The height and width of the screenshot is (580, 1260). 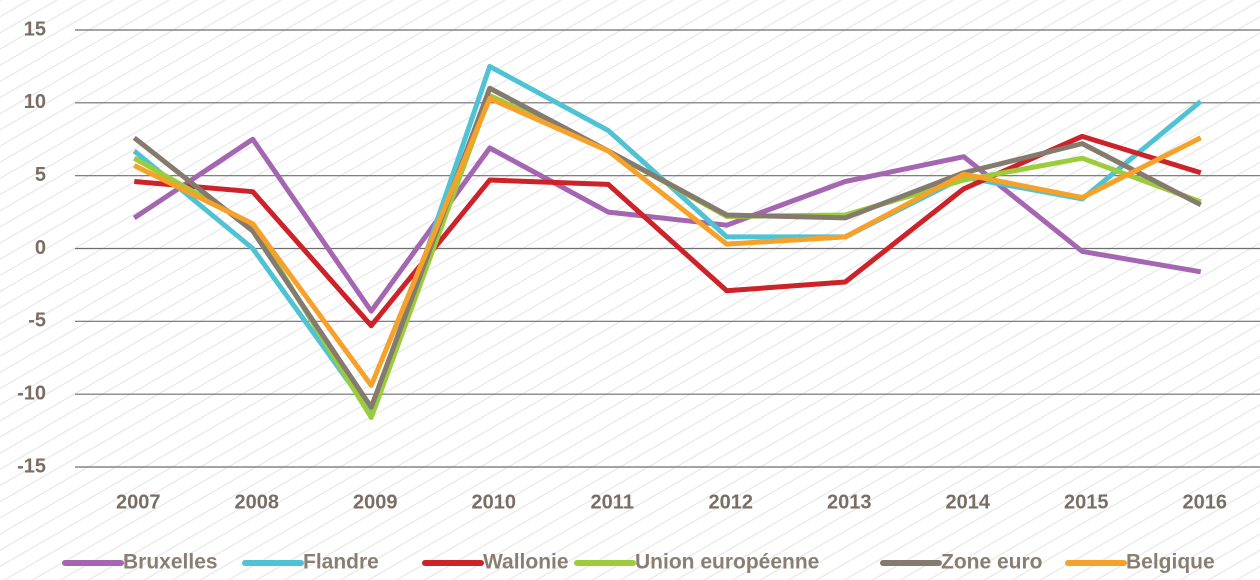 What do you see at coordinates (727, 562) in the screenshot?
I see `legend-label: Union européenne` at bounding box center [727, 562].